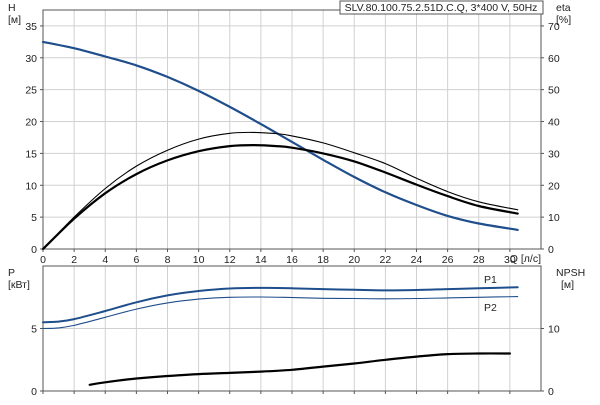  I want to click on x-tick-label: 2, so click(74, 260).